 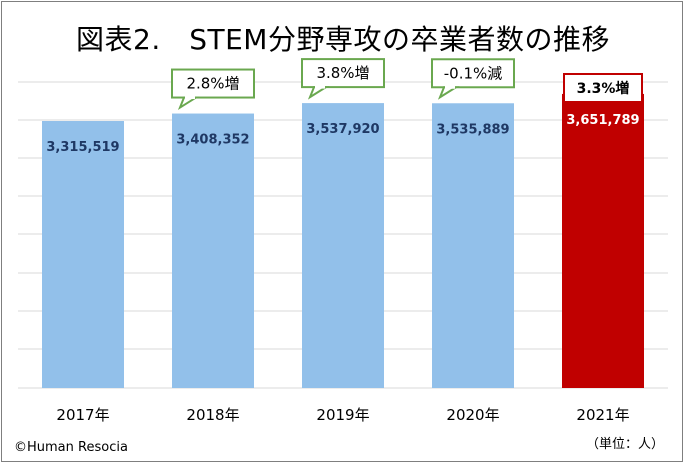 I want to click on change-callout-label: 3.3%増, so click(x=603, y=88).